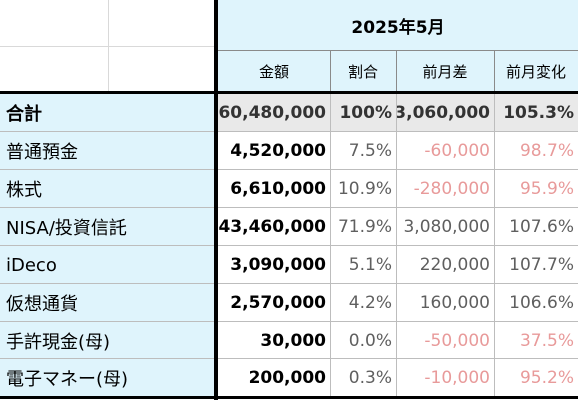 This screenshot has width=578, height=400. I want to click on cell-change: 106.6%, so click(536, 303).